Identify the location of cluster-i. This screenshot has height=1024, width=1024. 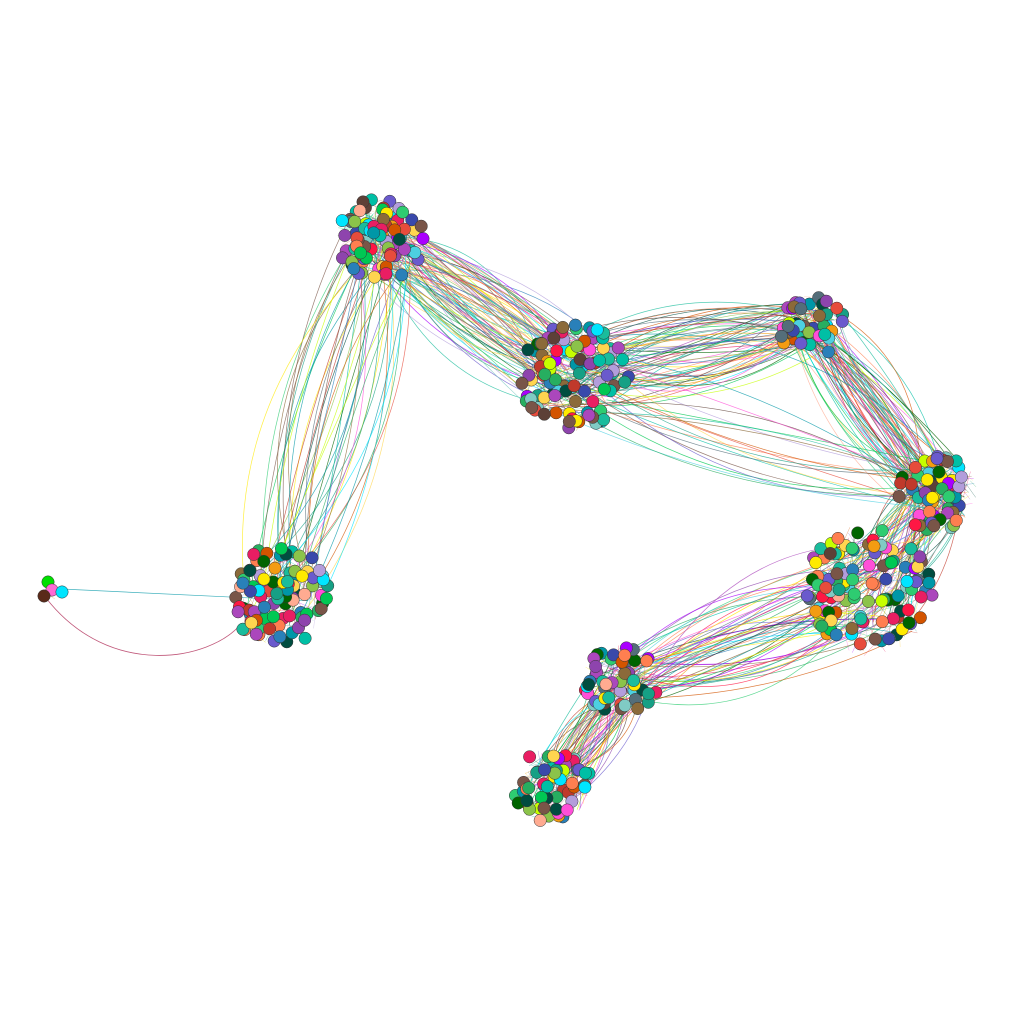
(53, 589).